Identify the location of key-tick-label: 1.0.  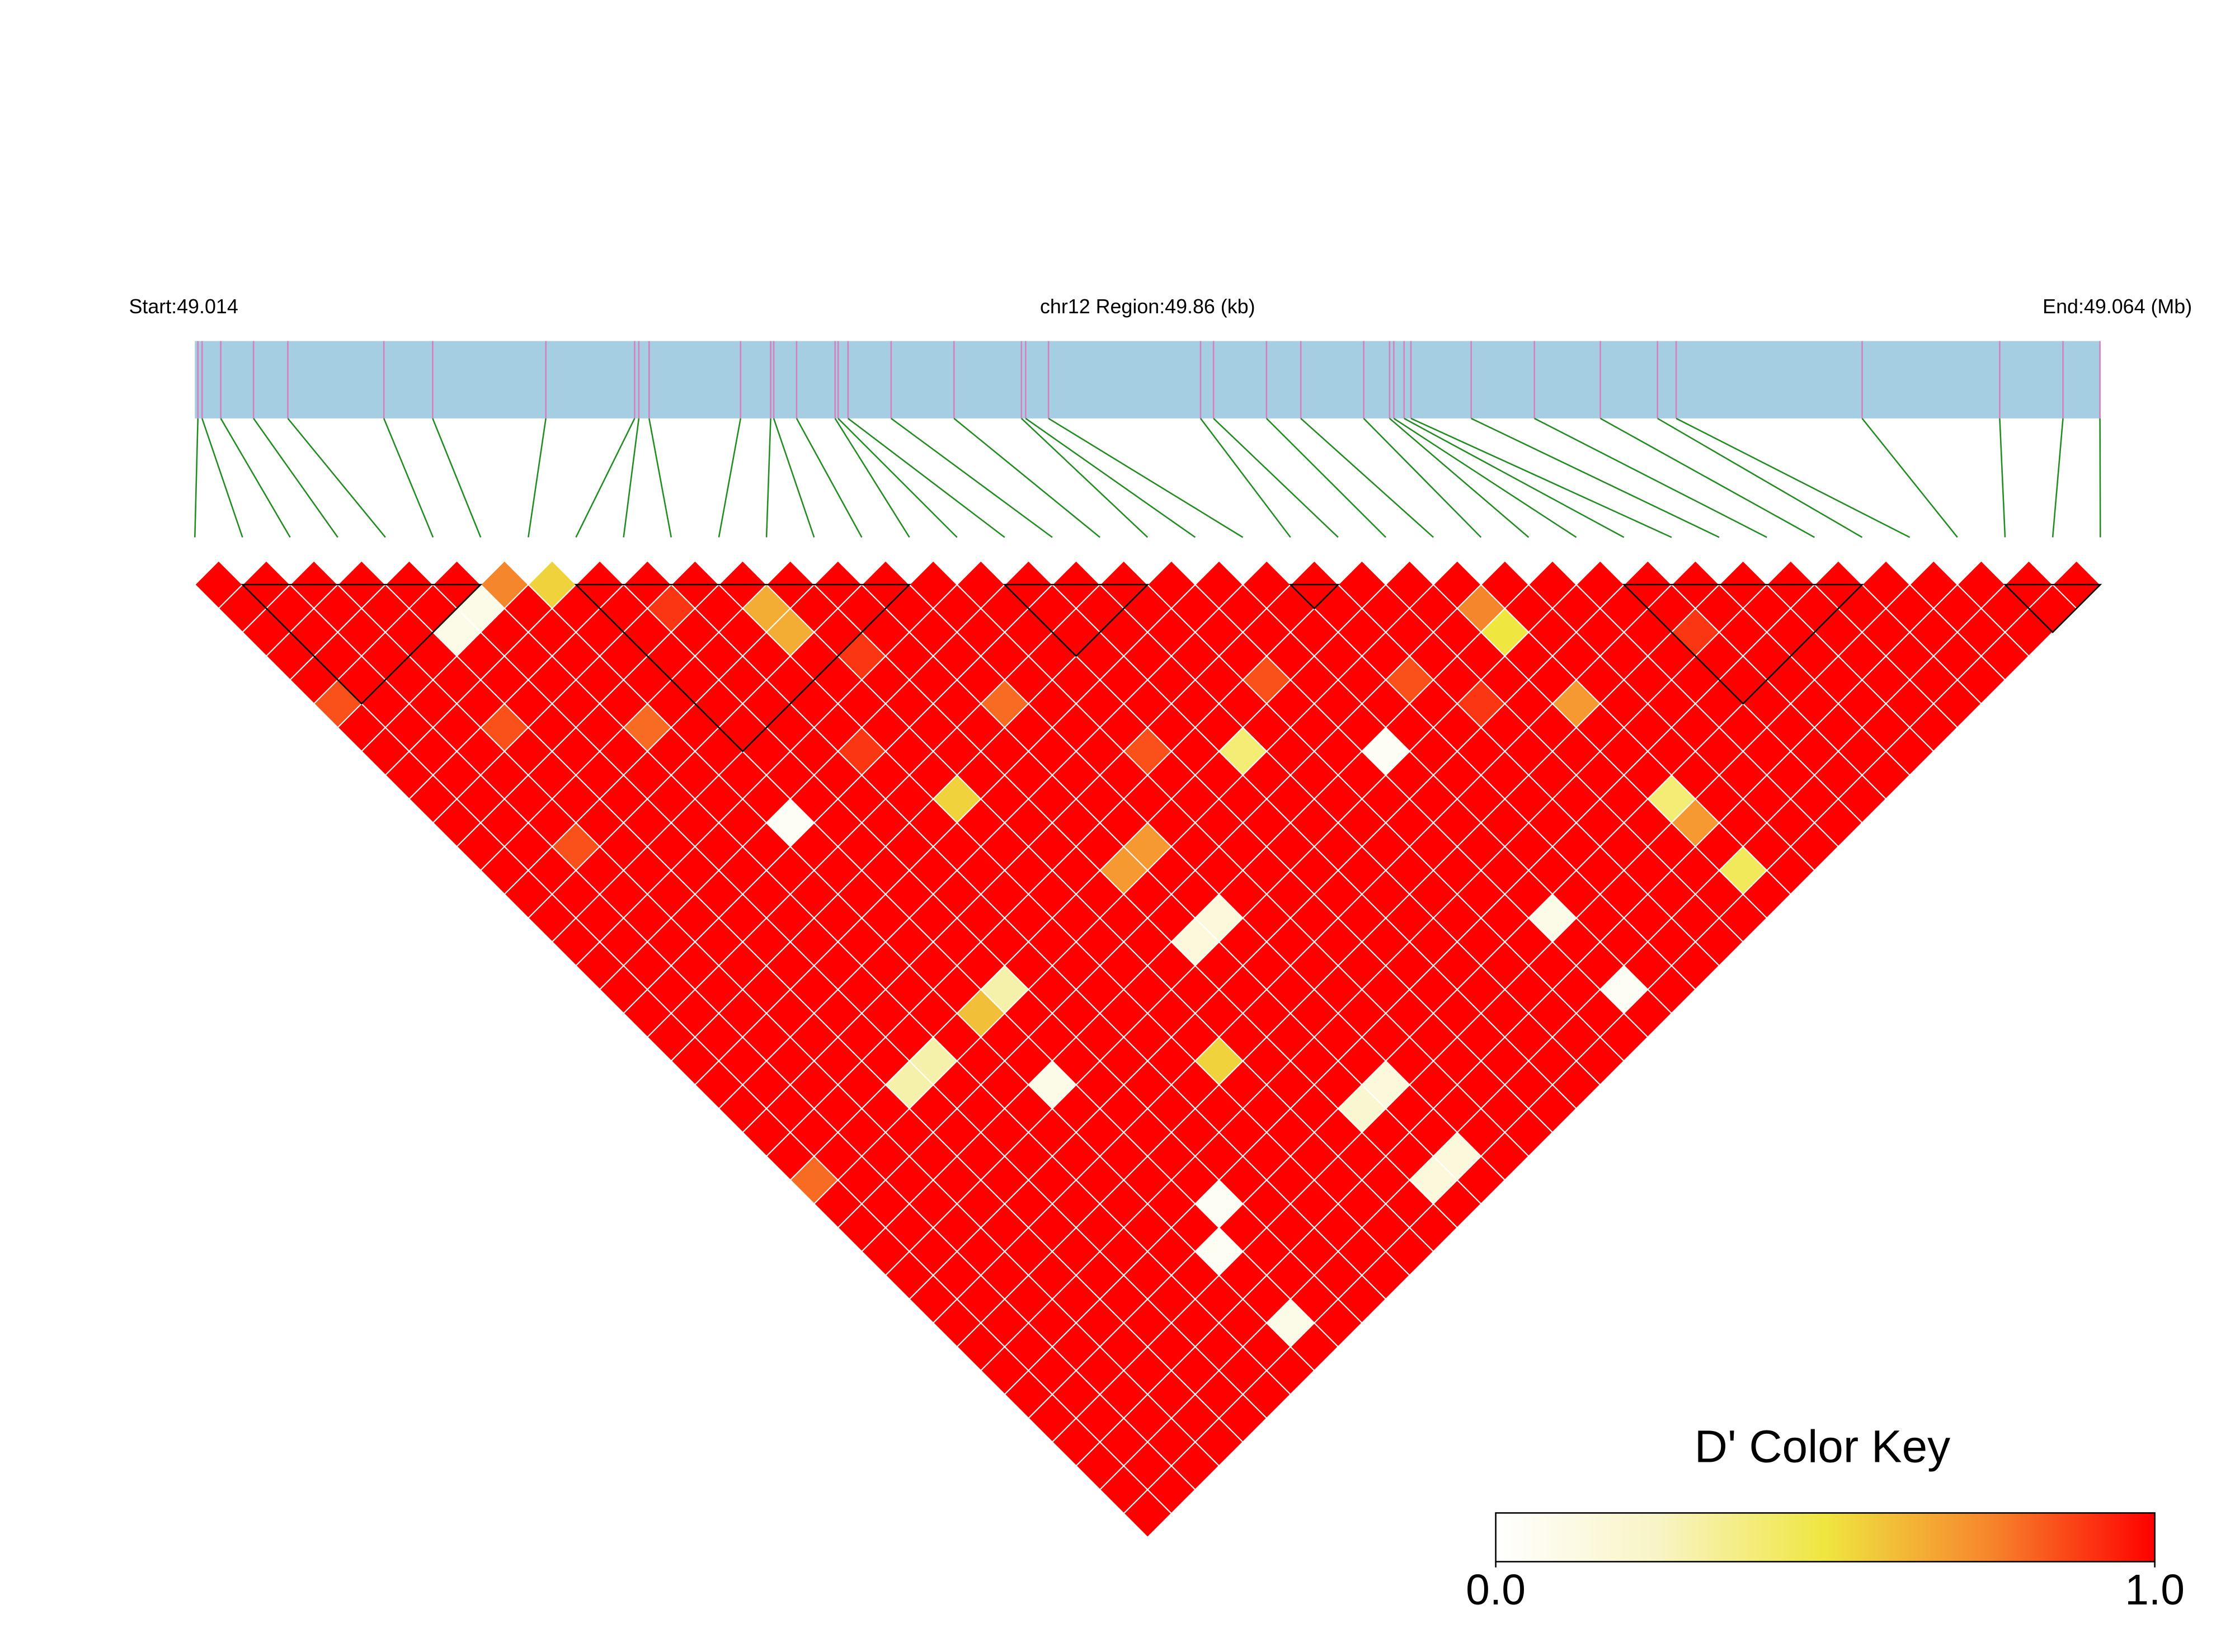
(2155, 1590).